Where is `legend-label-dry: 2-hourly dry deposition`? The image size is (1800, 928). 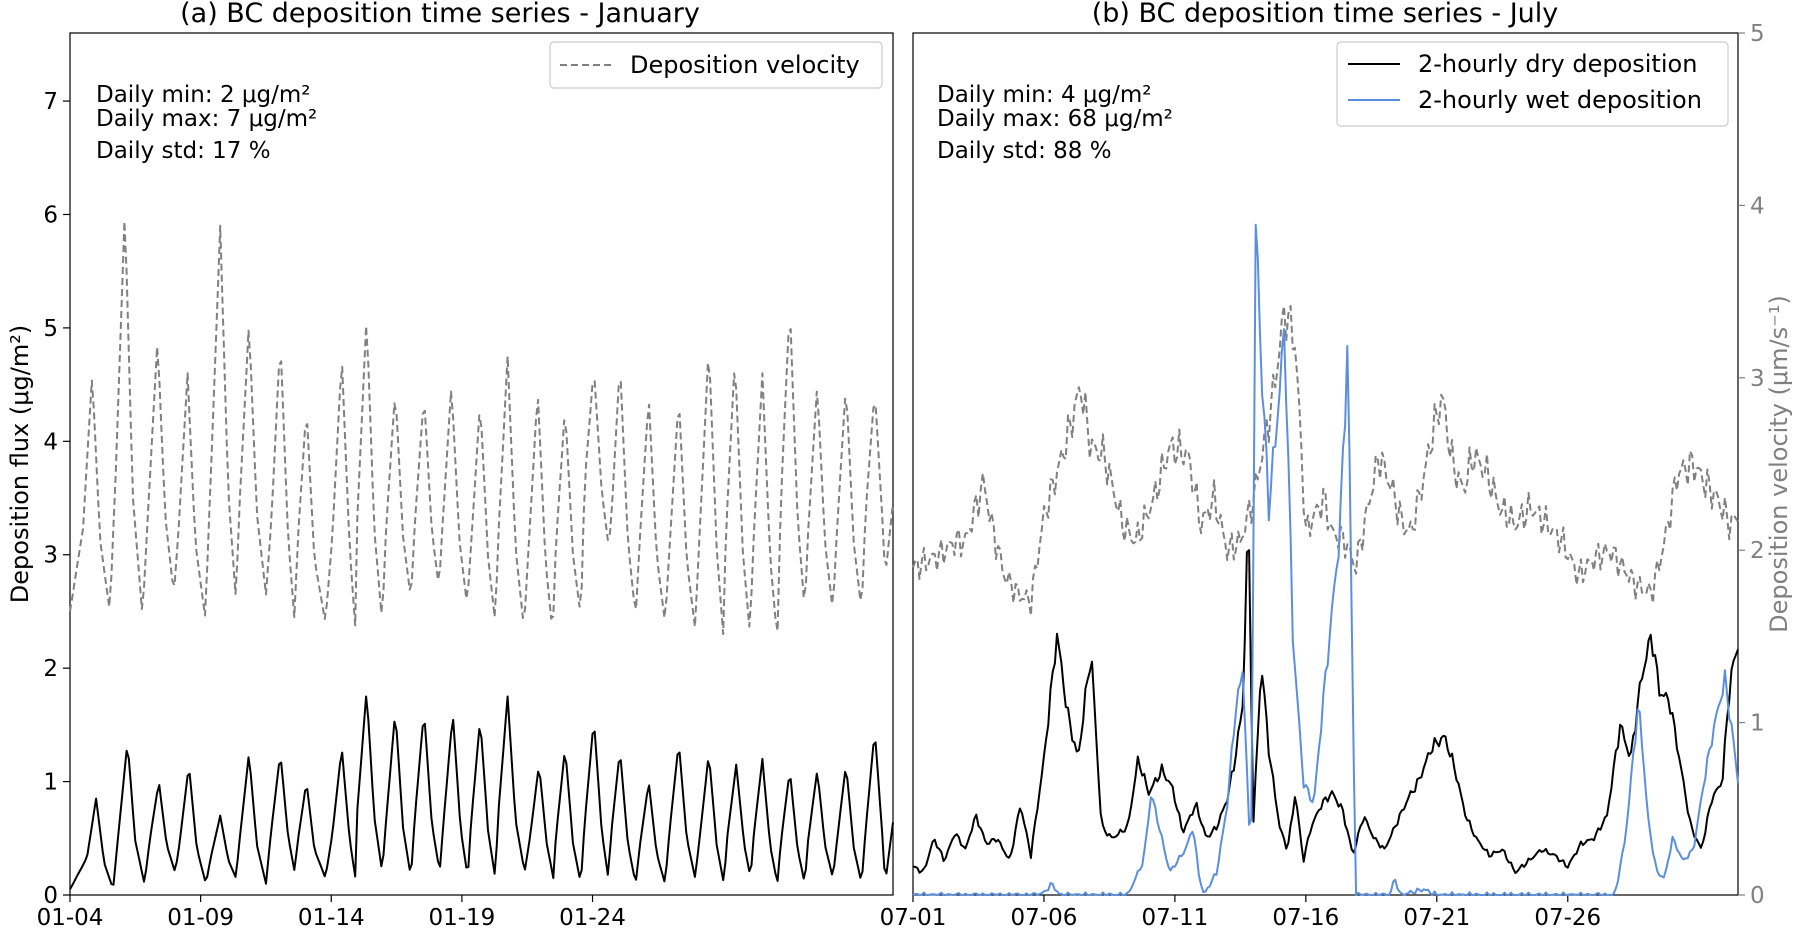
legend-label-dry: 2-hourly dry deposition is located at coordinates (1557, 64).